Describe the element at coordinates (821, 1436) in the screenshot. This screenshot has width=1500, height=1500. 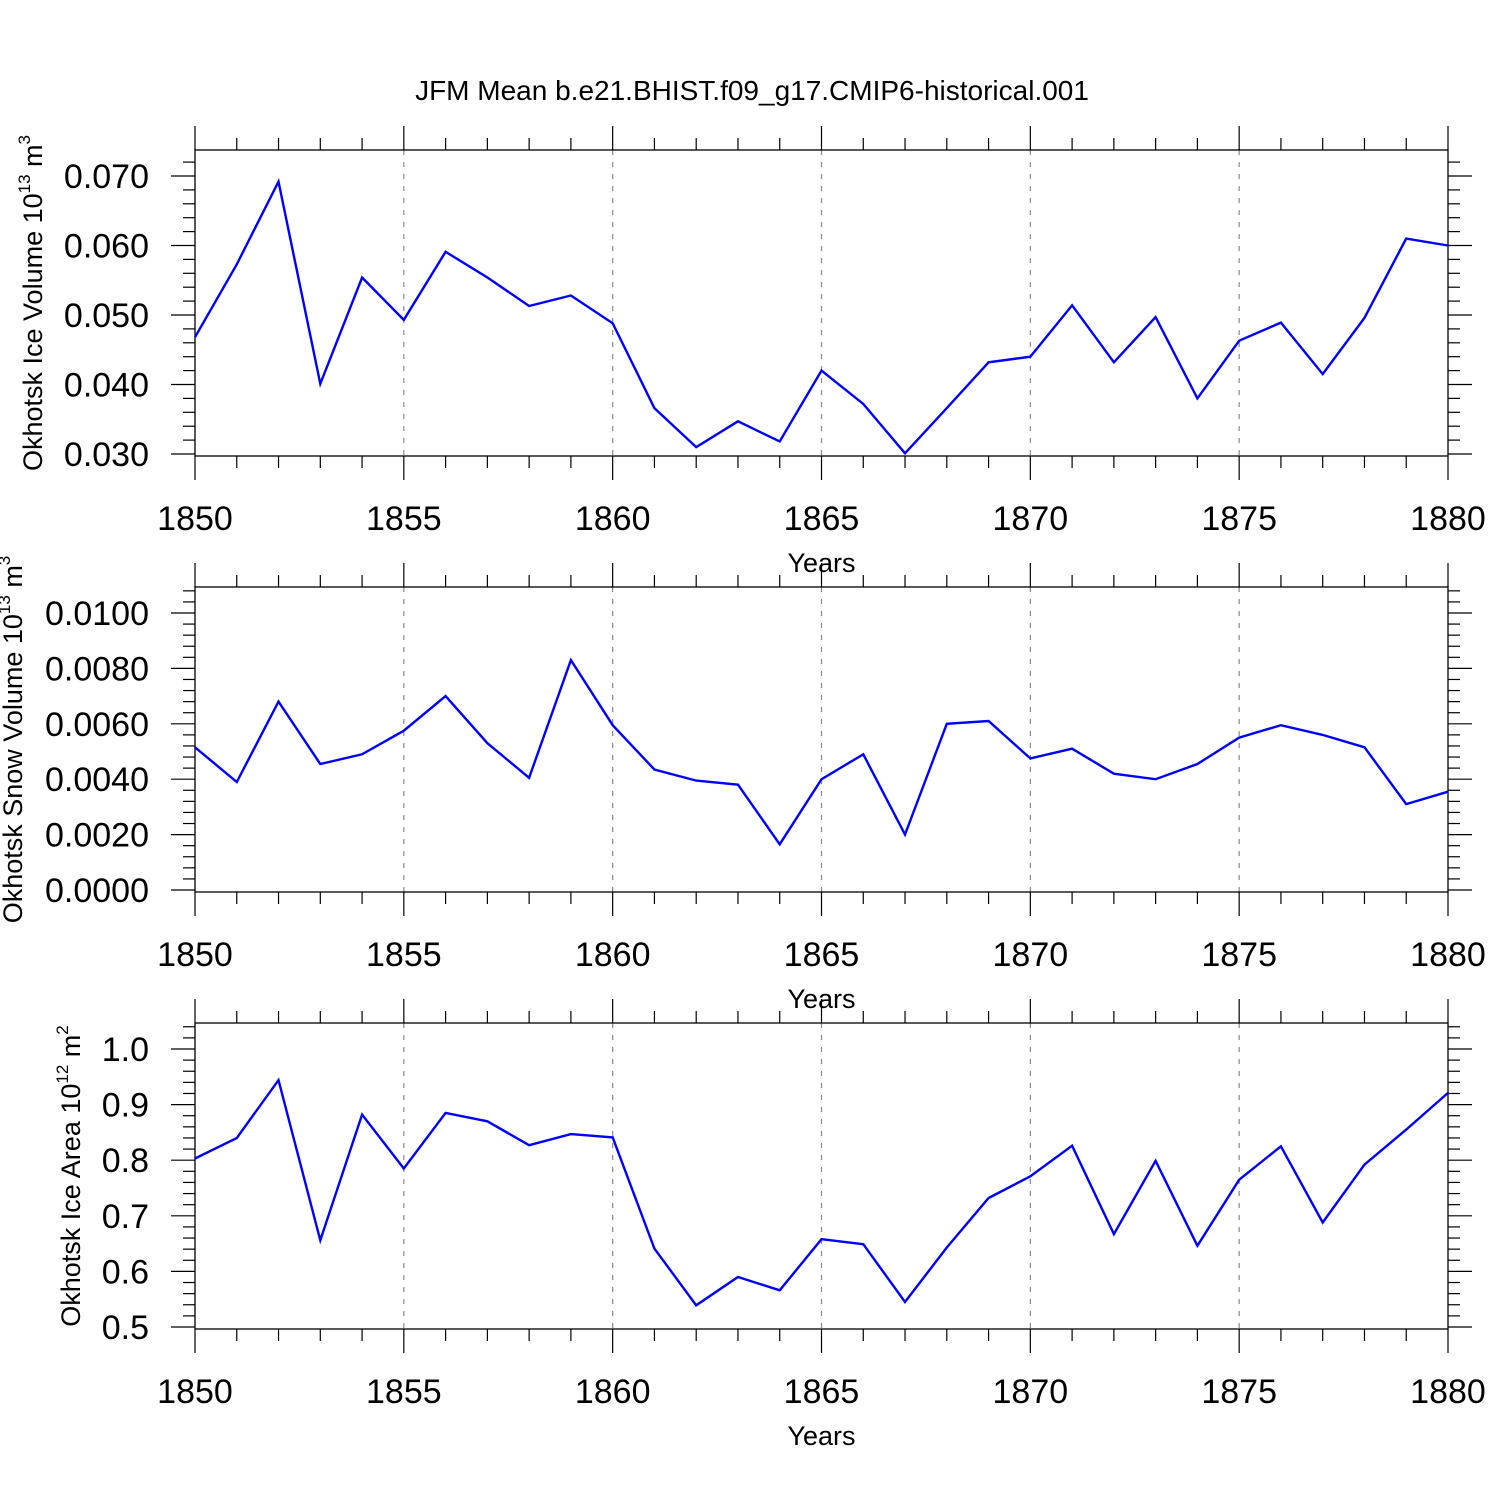
I see `x-axis-label: Years` at that location.